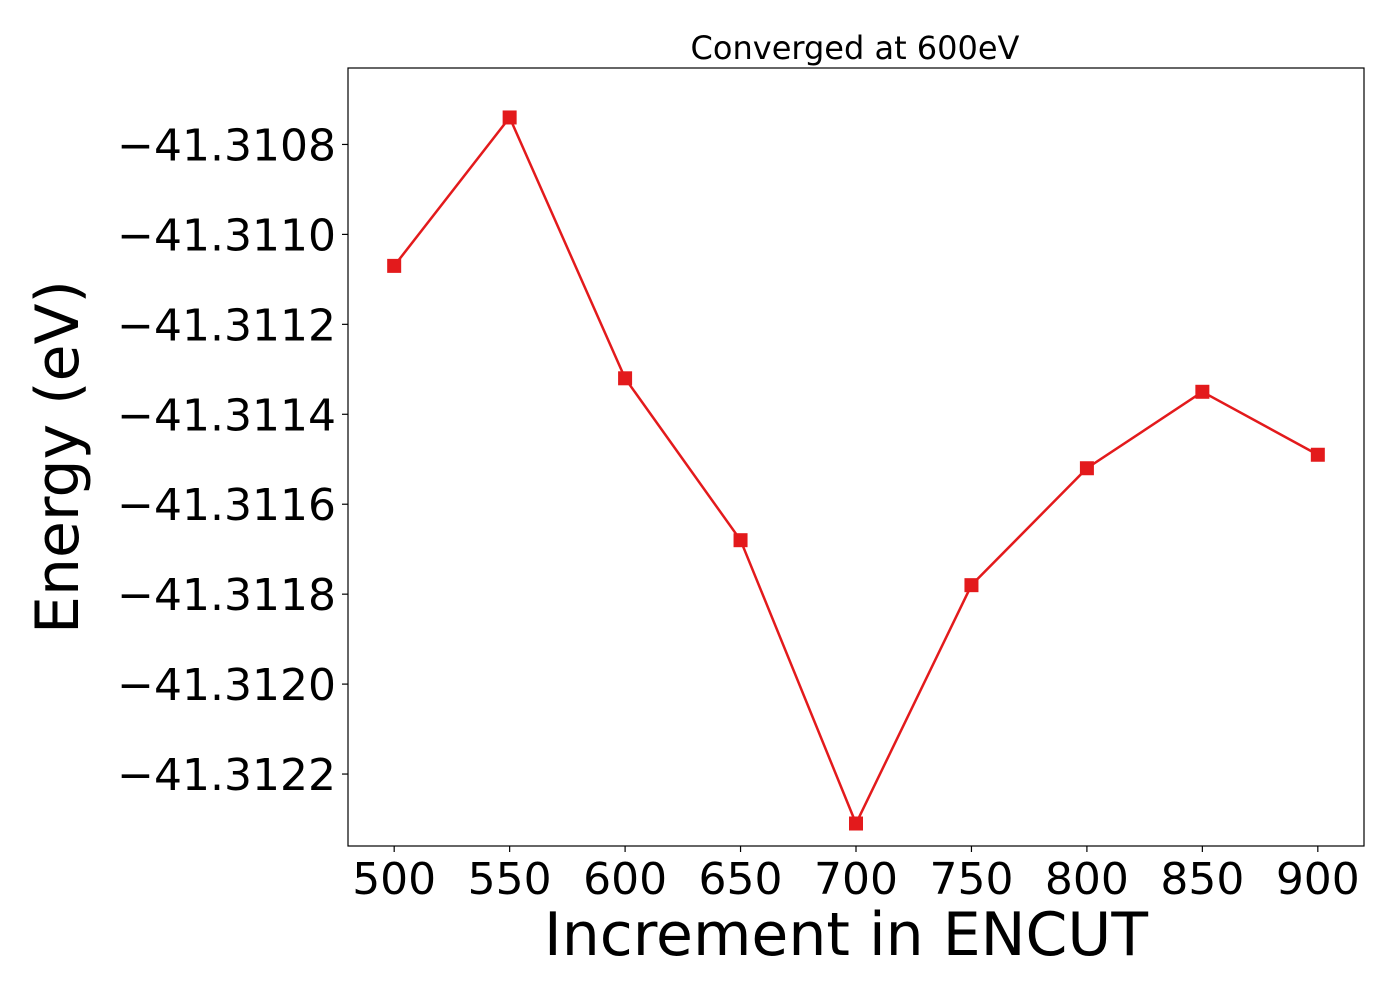 The image size is (1400, 1000). What do you see at coordinates (226, 505) in the screenshot?
I see `y-tick-label: −41.3116` at bounding box center [226, 505].